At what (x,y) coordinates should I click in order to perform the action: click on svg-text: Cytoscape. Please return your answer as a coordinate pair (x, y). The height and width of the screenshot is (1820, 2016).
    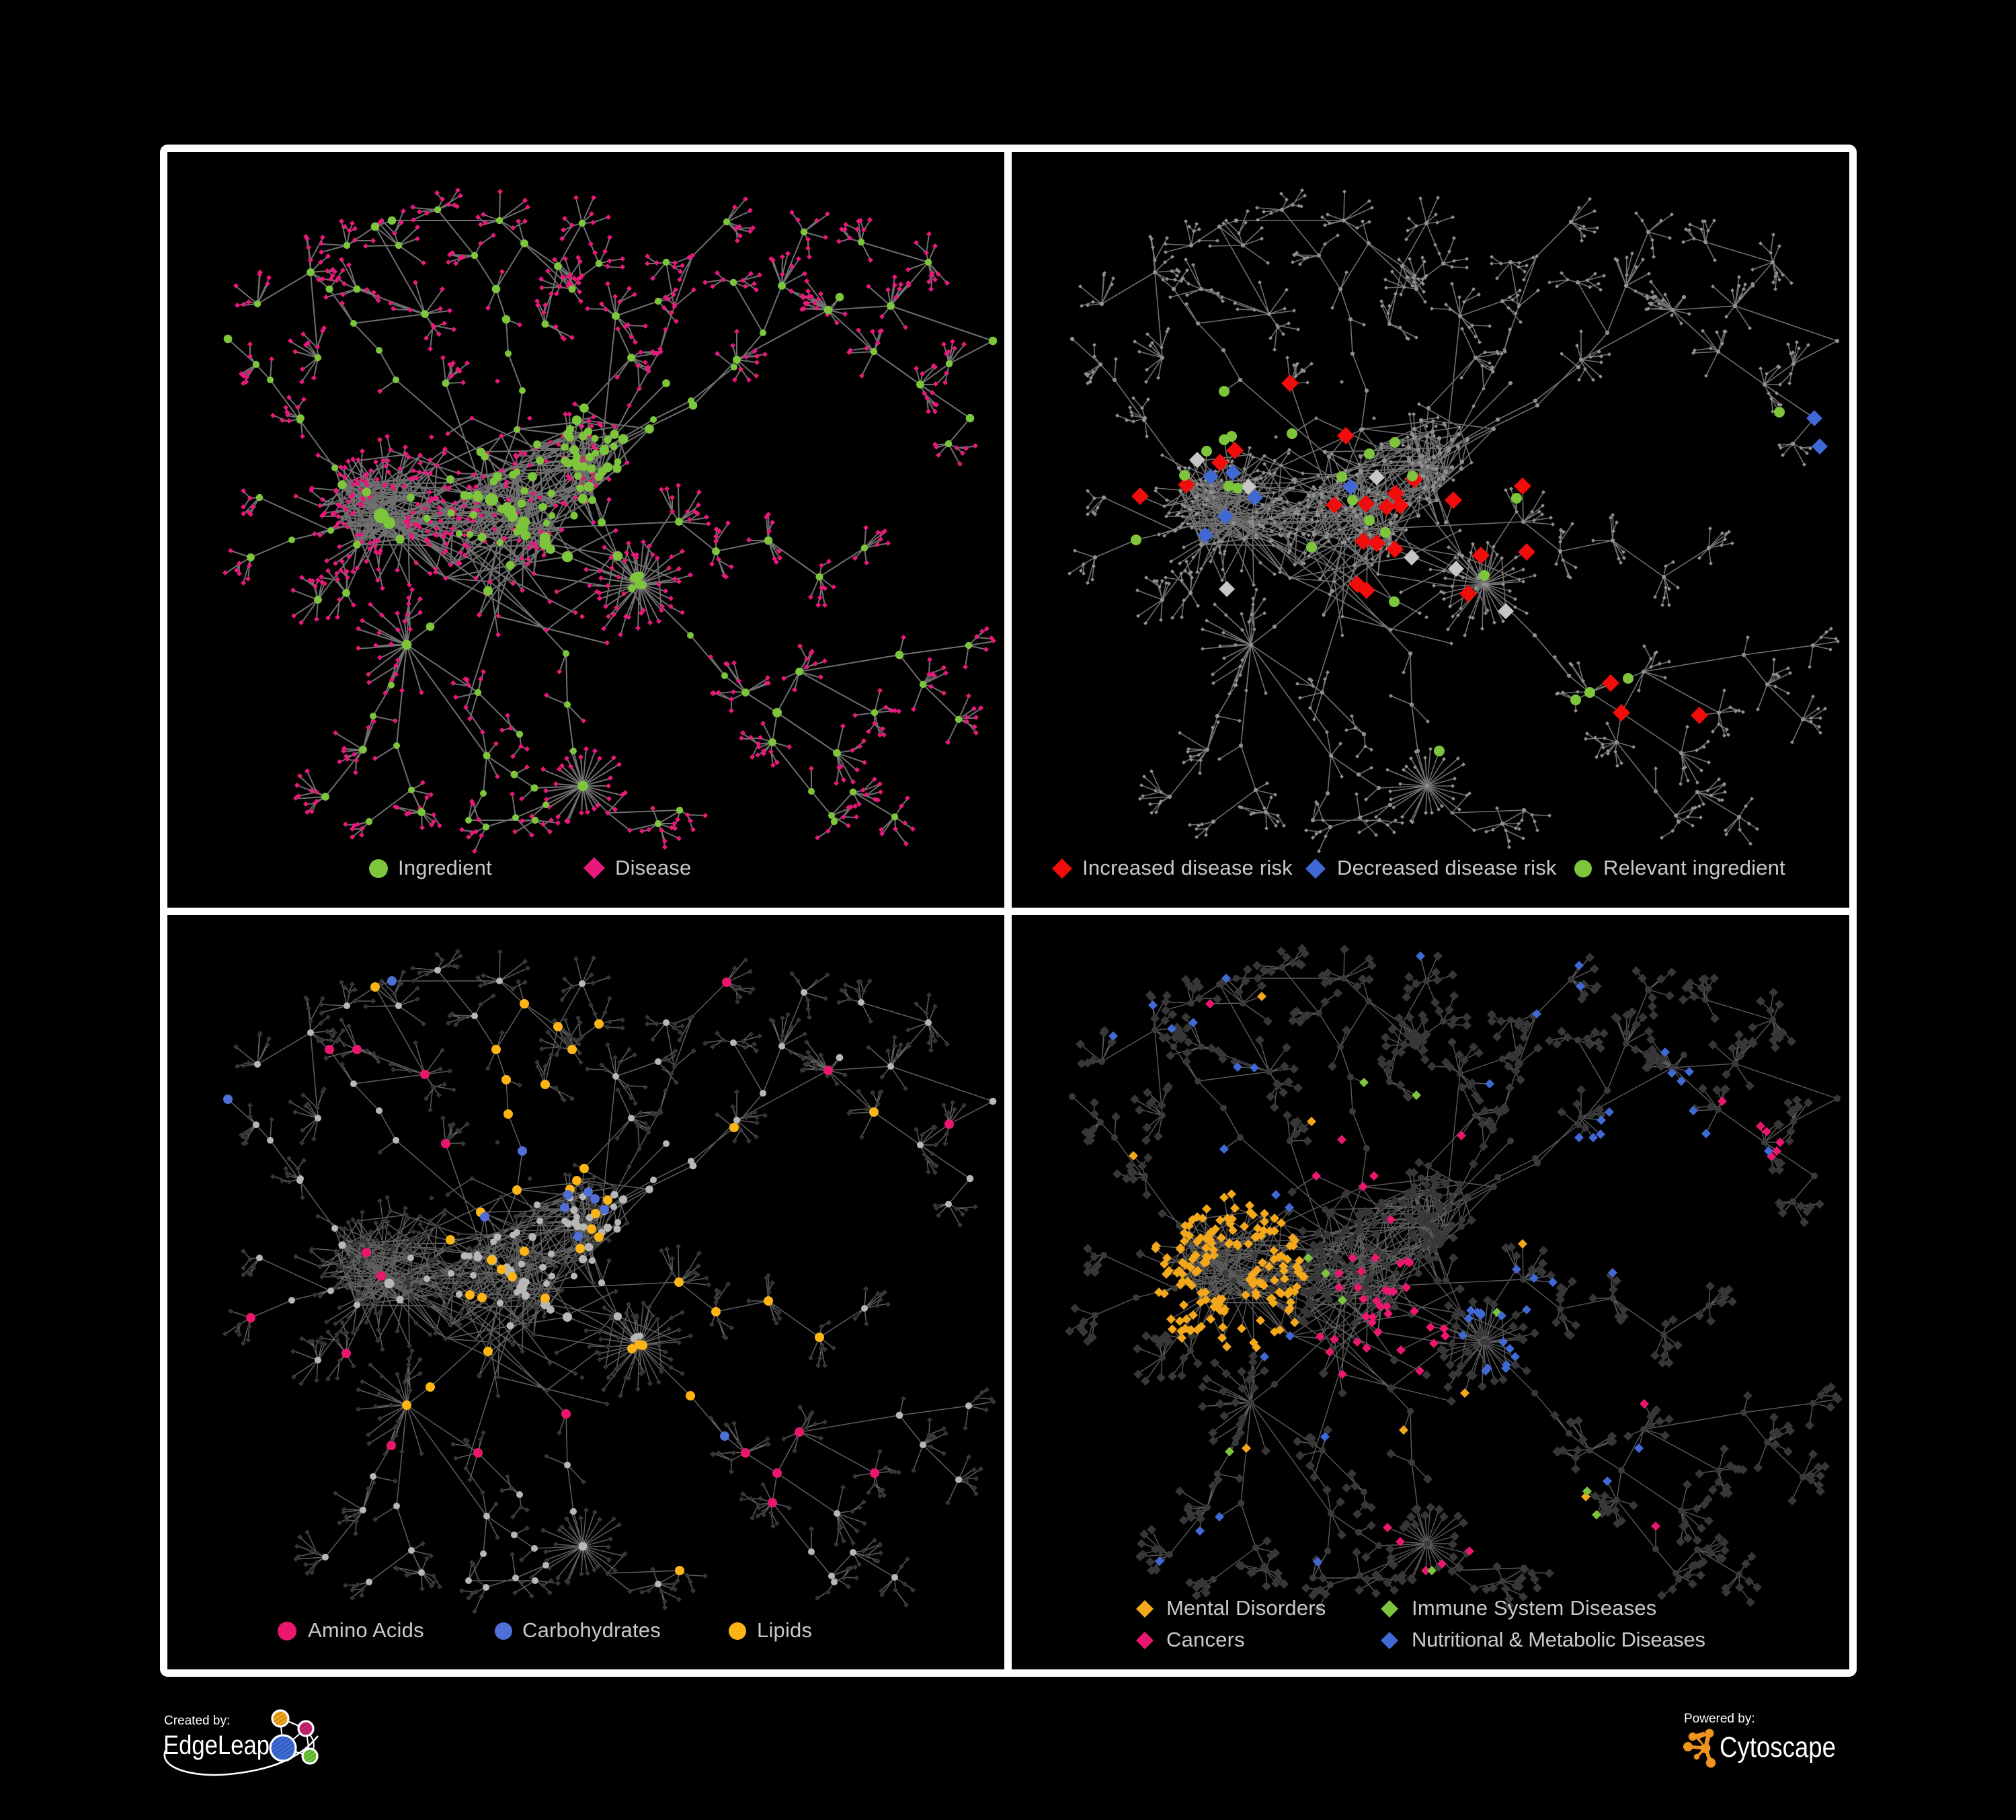
    Looking at the image, I should click on (1778, 1747).